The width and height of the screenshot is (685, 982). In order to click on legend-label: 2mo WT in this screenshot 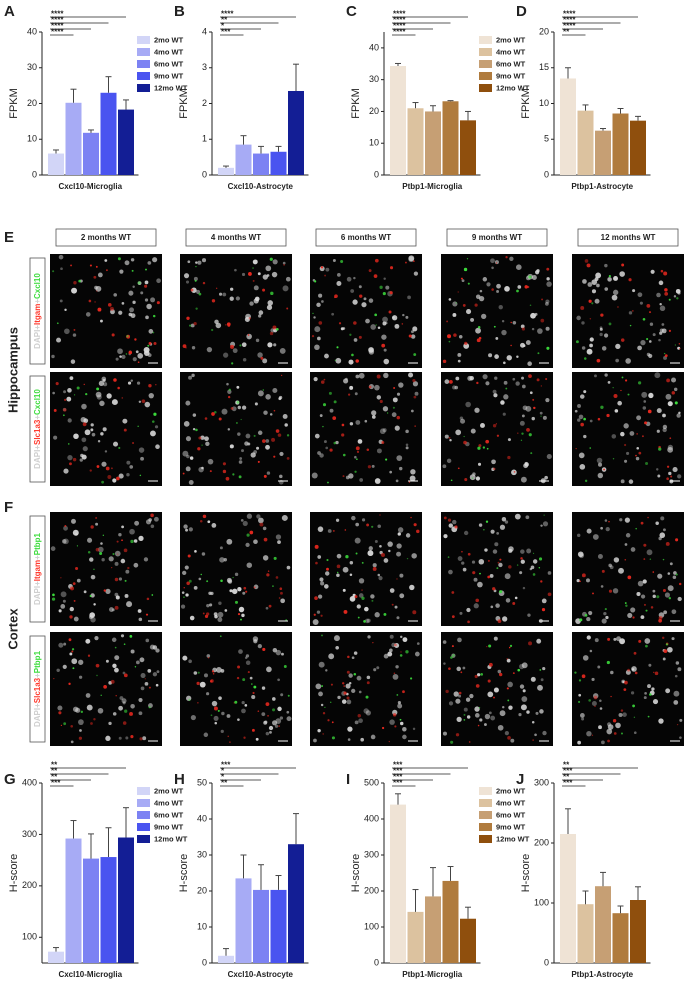, I will do `click(511, 39)`.